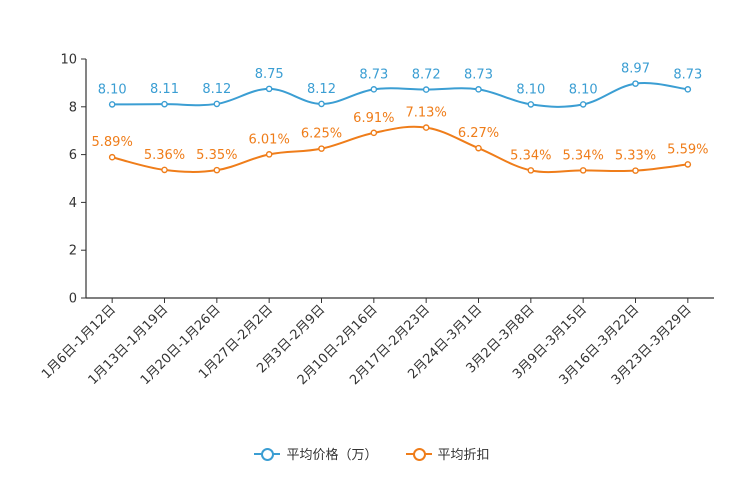 The height and width of the screenshot is (496, 744). I want to click on data-label: 8.72, so click(426, 75).